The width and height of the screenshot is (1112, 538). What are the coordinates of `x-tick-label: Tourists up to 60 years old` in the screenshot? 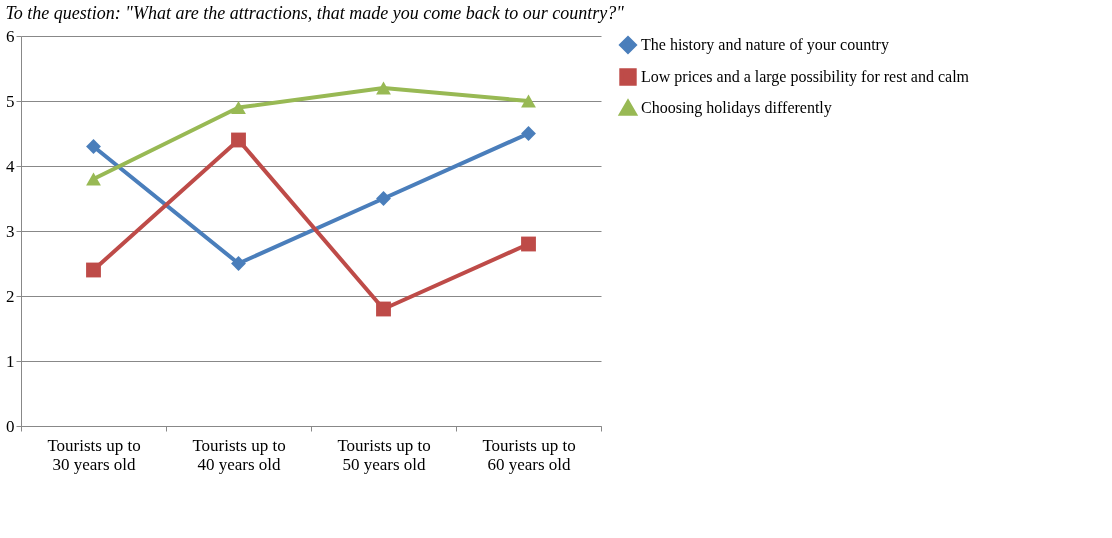 It's located at (529, 454).